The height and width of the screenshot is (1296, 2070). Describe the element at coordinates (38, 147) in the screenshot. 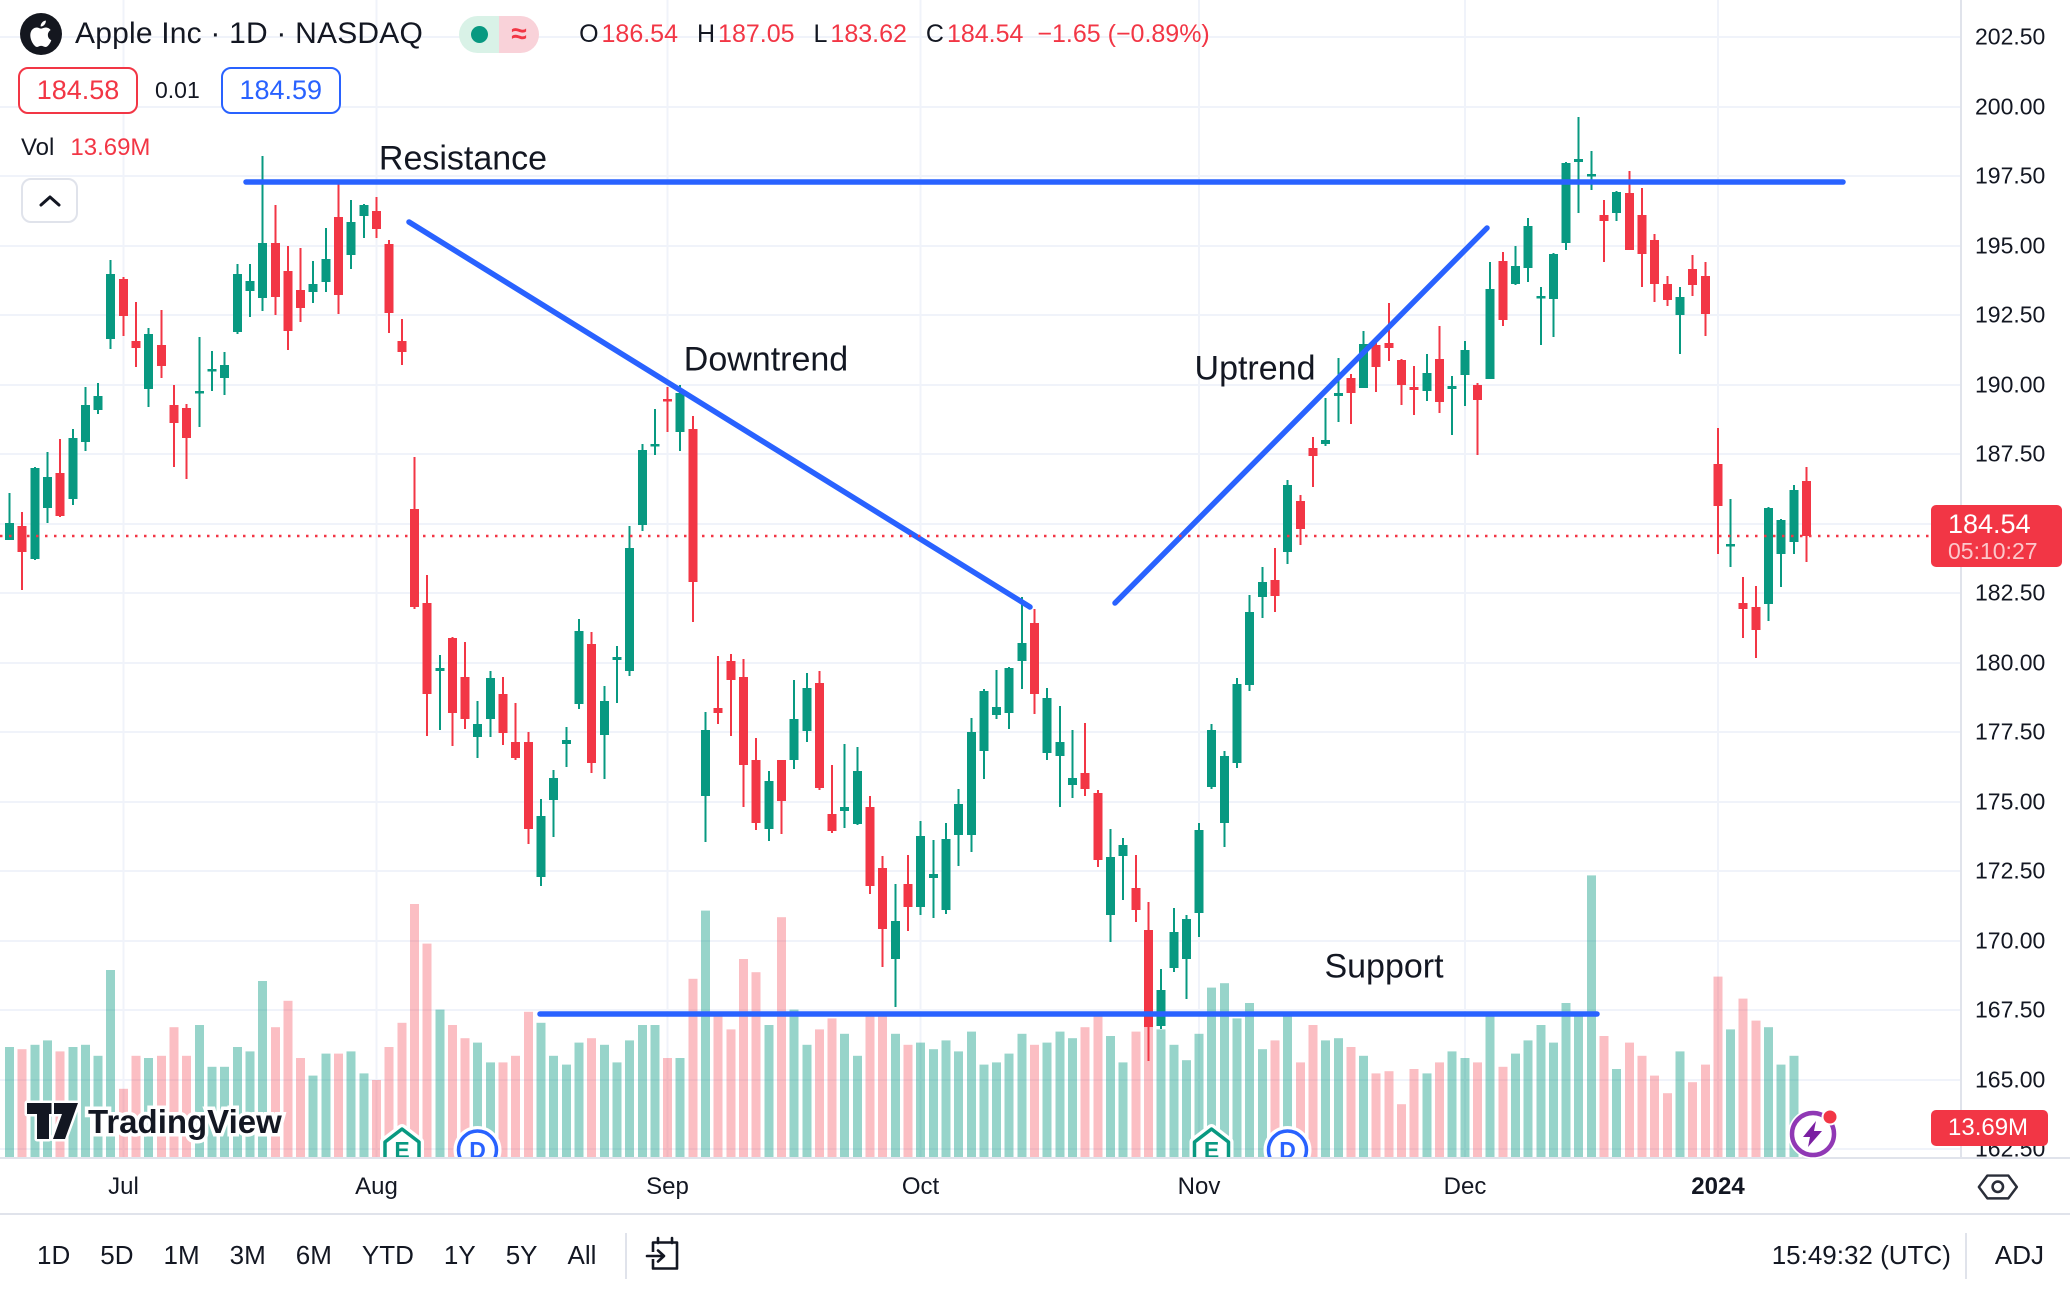

I see `volume-label: Vol` at that location.